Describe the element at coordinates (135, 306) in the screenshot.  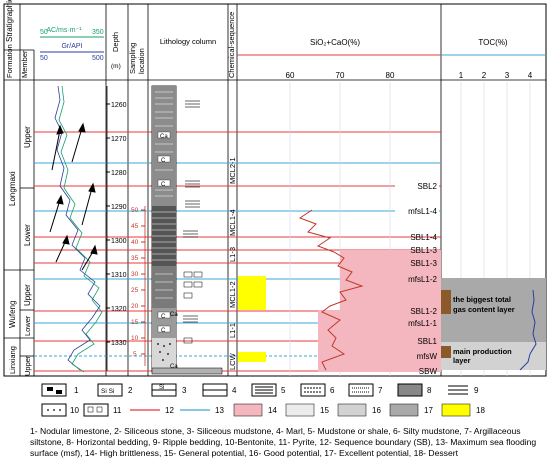
I see `sample-20: 20` at that location.